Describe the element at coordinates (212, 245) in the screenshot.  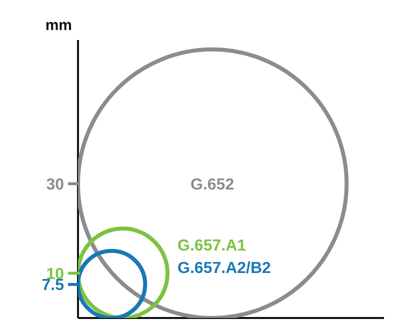
I see `category-label: G.657.A1` at that location.